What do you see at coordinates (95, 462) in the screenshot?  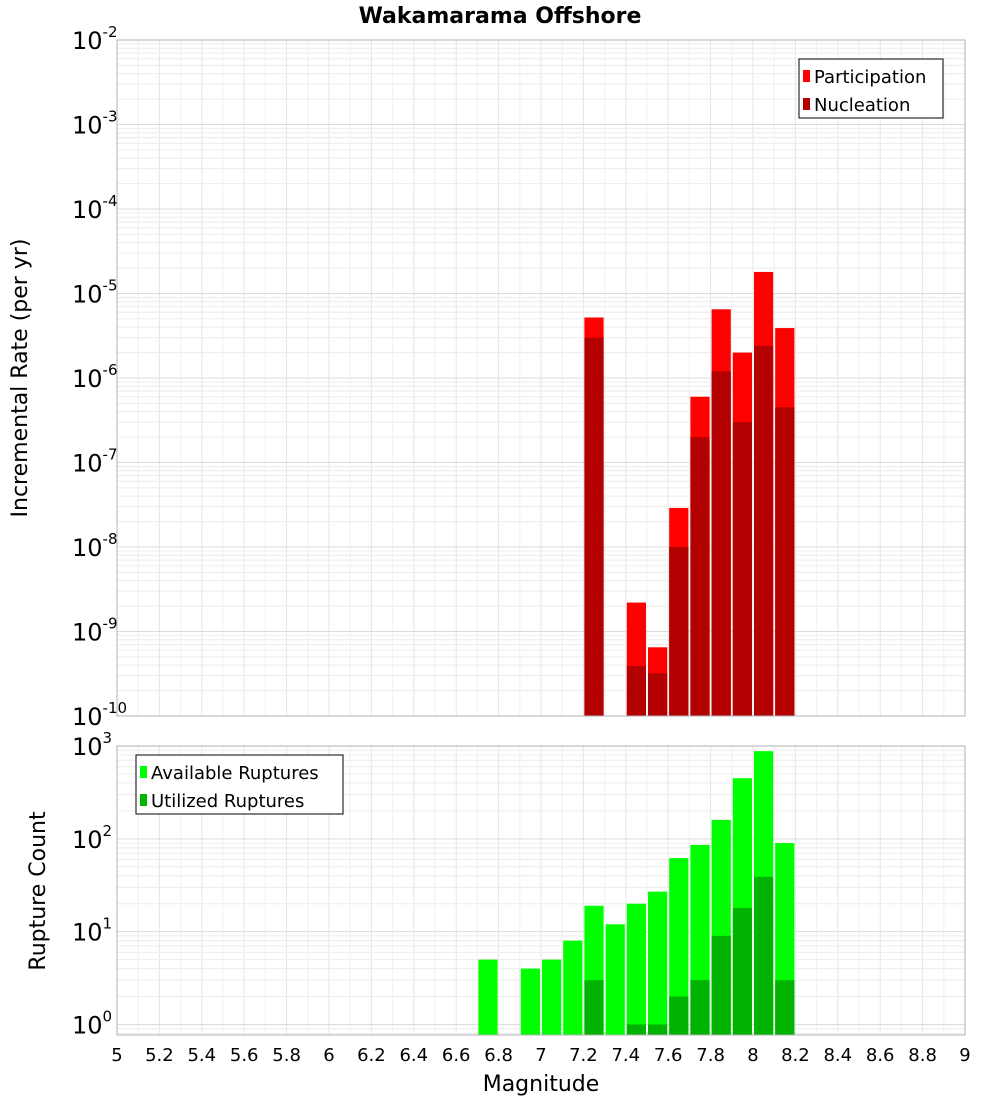 I see `top-y-tick-label: 10⁻⁷` at bounding box center [95, 462].